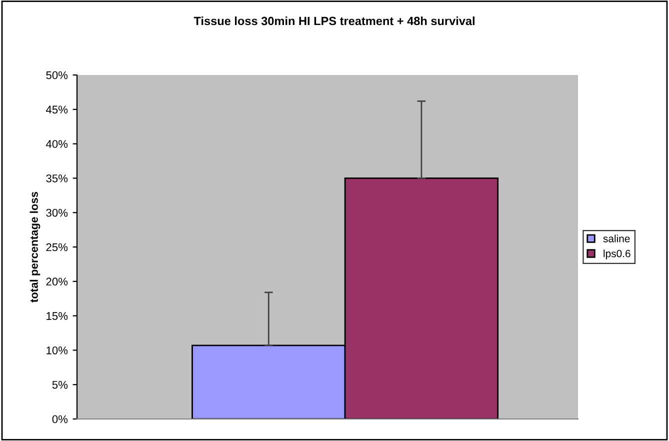 This screenshot has height=441, width=669. What do you see at coordinates (57, 144) in the screenshot?
I see `y-tick-label: 40%` at bounding box center [57, 144].